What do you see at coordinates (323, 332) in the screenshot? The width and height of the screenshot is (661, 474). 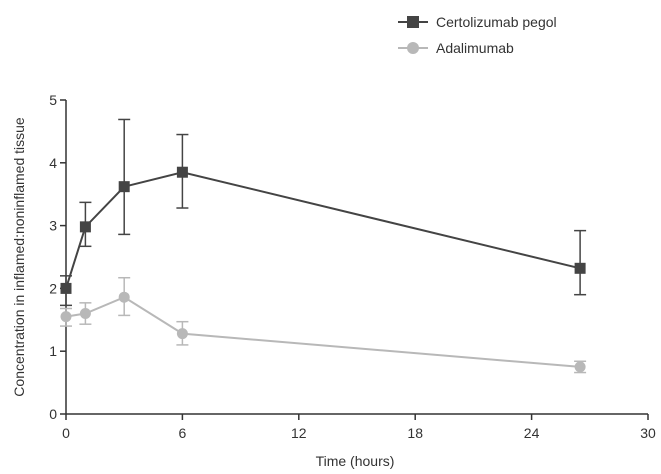 I see `series-line-adalimumab` at bounding box center [323, 332].